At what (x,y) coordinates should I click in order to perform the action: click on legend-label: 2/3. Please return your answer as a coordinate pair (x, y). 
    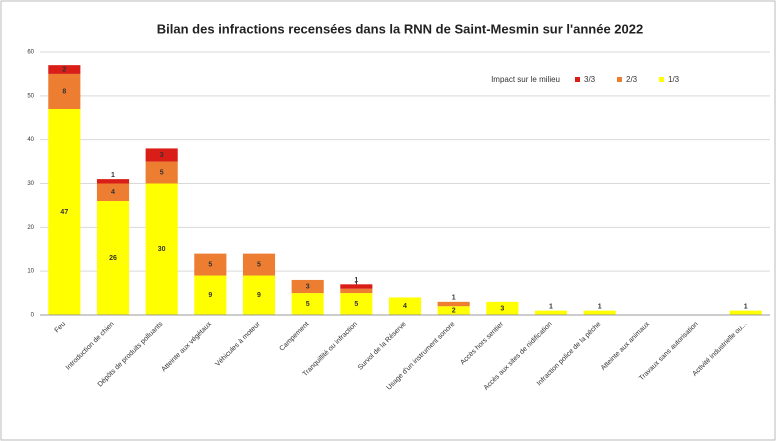
    Looking at the image, I should click on (632, 79).